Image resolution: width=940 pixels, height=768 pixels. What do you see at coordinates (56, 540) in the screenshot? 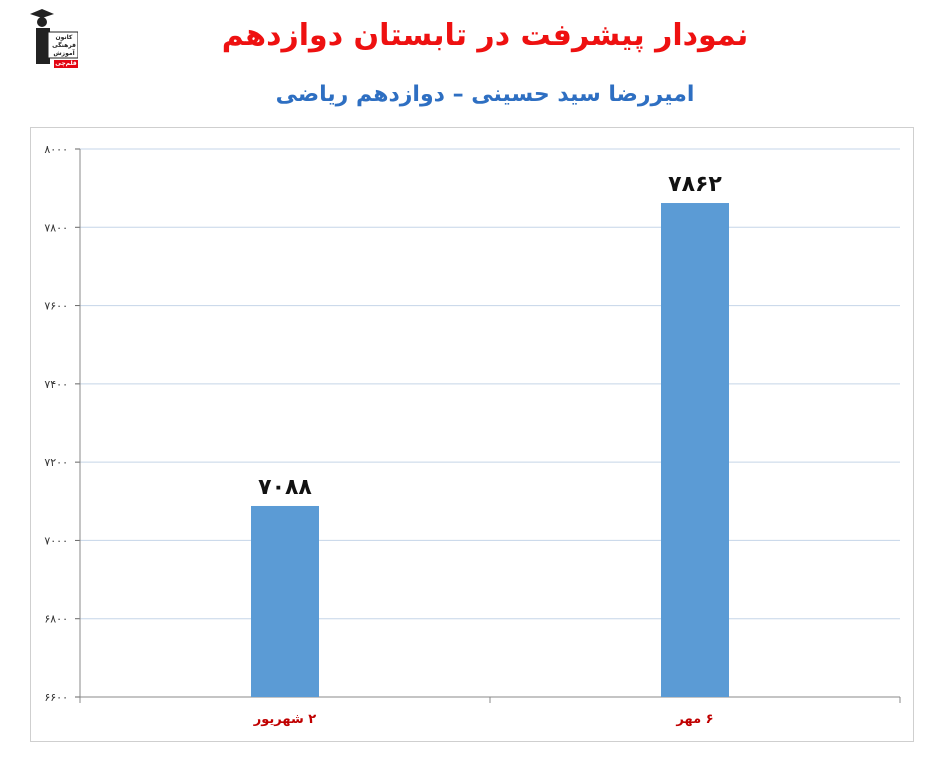
I see `y-tick-label: ۷۰۰۰` at bounding box center [56, 540].